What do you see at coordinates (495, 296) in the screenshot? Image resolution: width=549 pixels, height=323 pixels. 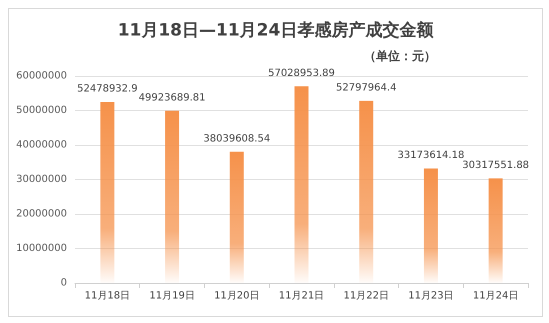 I see `x-tick-label: 11月24日` at bounding box center [495, 296].